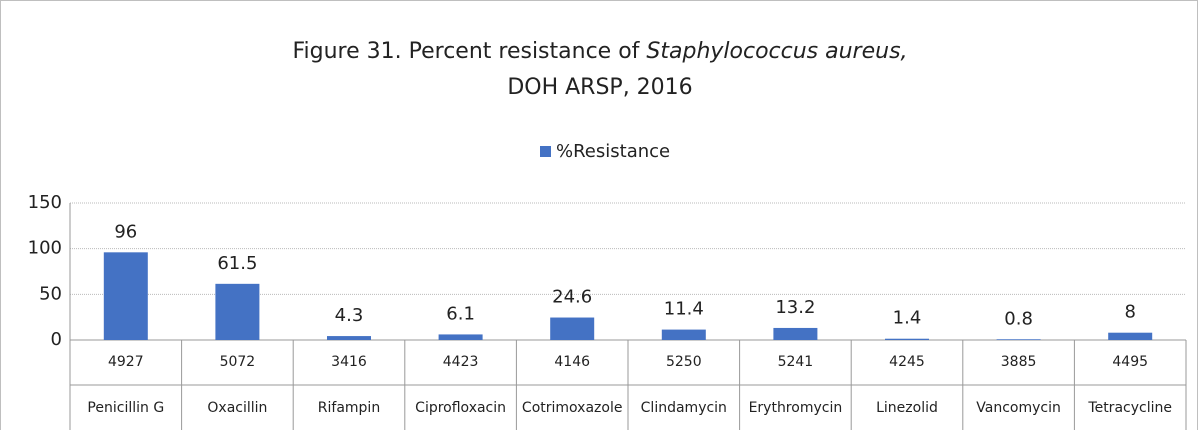  Describe the element at coordinates (125, 408) in the screenshot. I see `x-tick-label: Penicillin G` at that location.